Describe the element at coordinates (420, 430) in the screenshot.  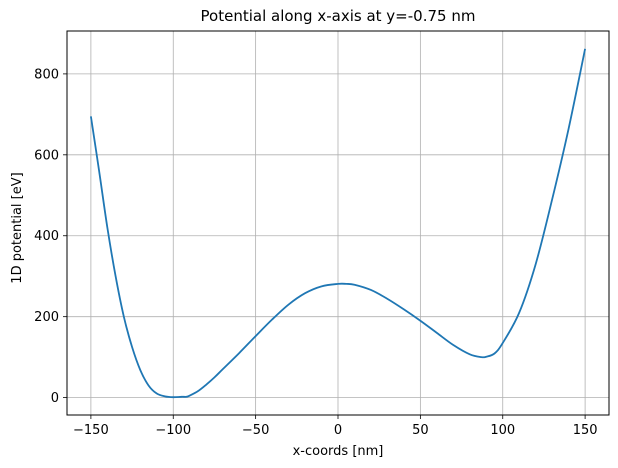
I see `x-tick-label: 50` at that location.